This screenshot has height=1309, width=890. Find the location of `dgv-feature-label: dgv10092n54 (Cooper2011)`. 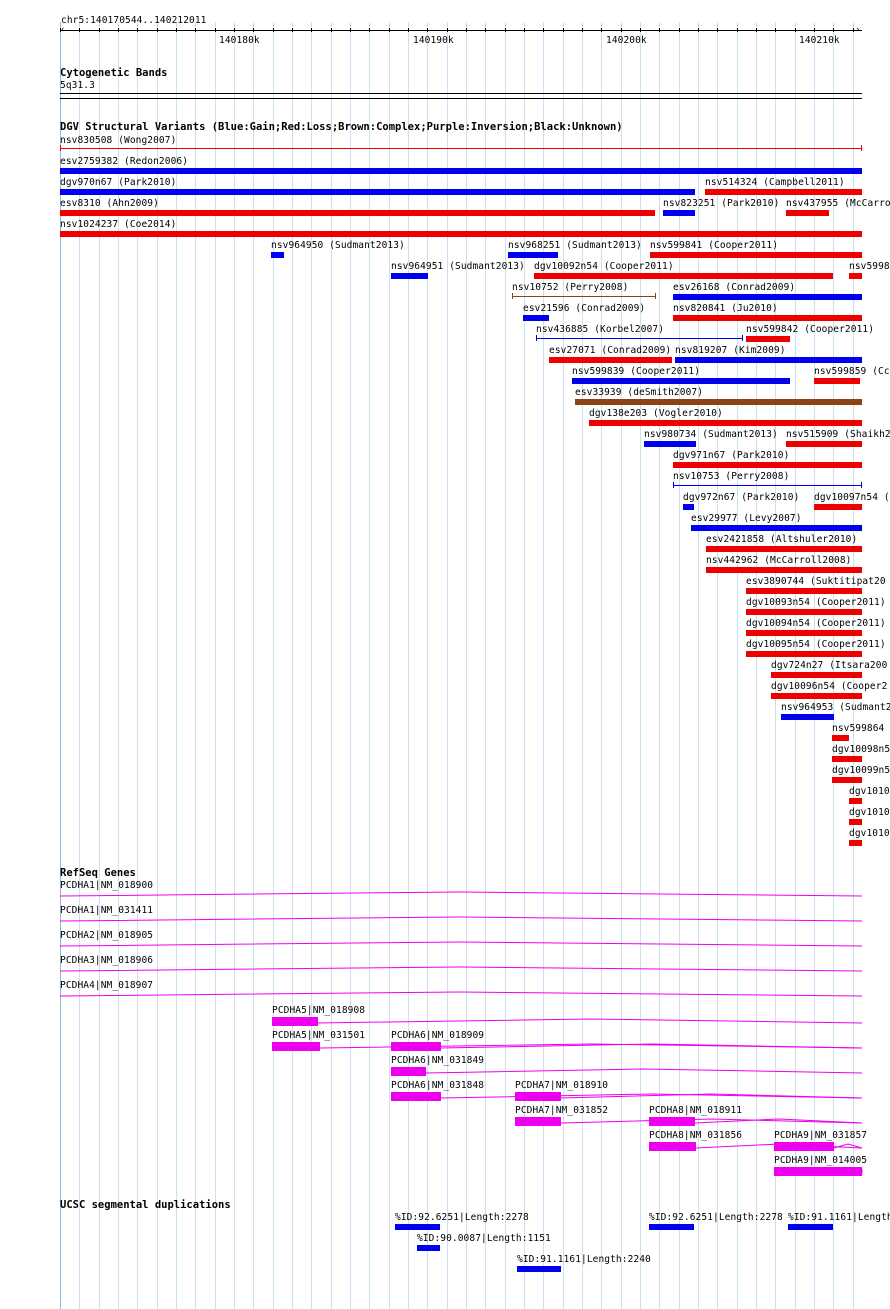

dgv-feature-label: dgv10092n54 (Cooper2011) is located at coordinates (604, 266).